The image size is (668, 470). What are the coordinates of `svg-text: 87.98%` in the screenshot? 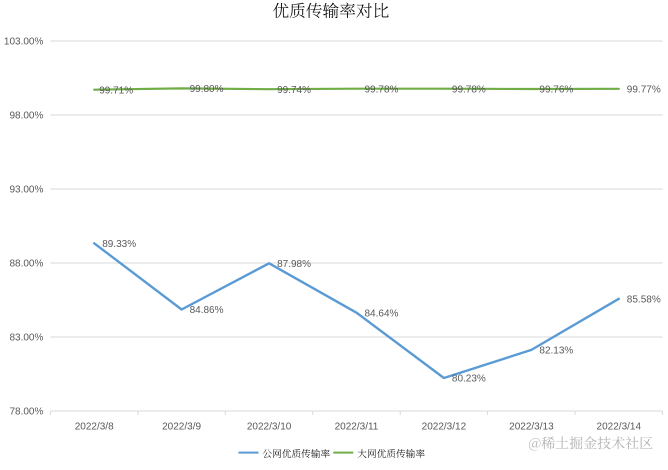 It's located at (294, 264).